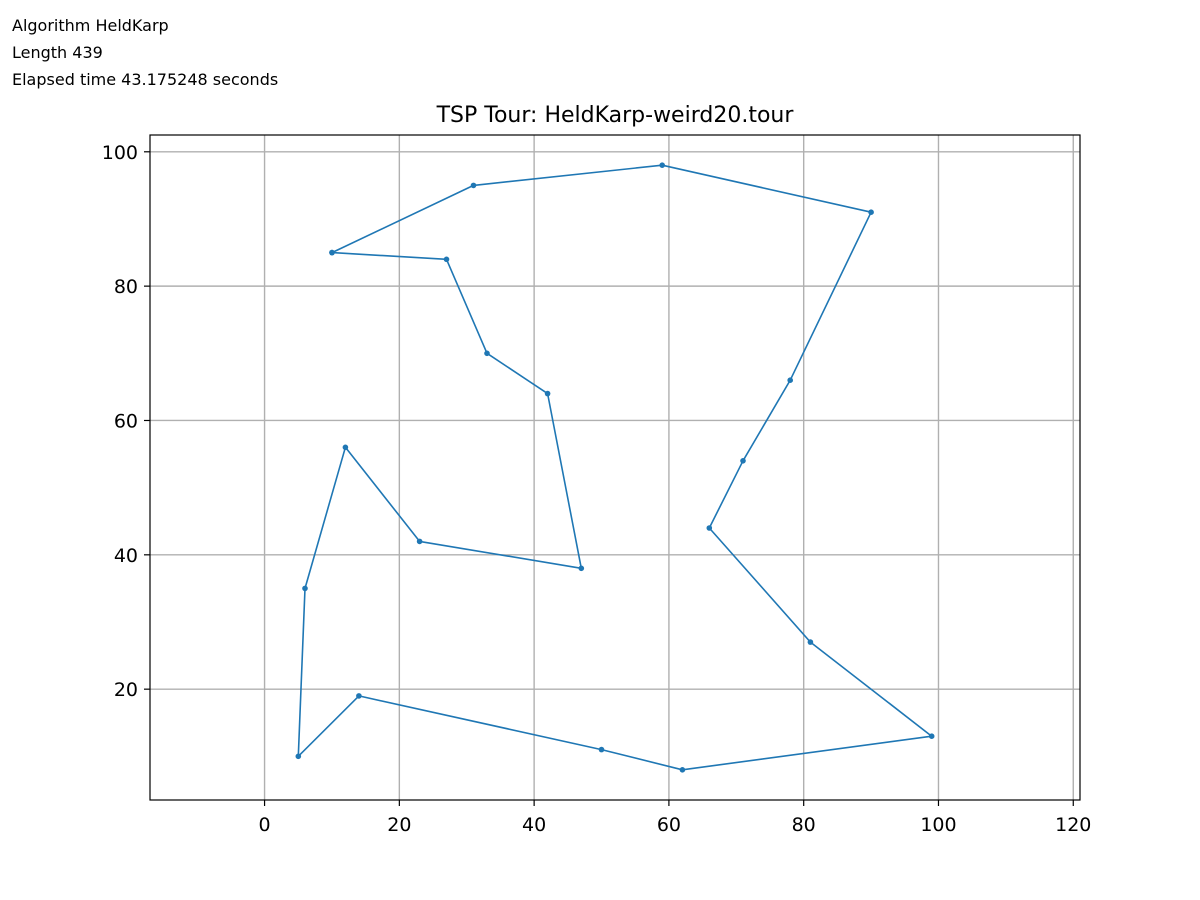 Image resolution: width=1200 pixels, height=900 pixels. Describe the element at coordinates (126, 287) in the screenshot. I see `y-tick-label: 80` at that location.